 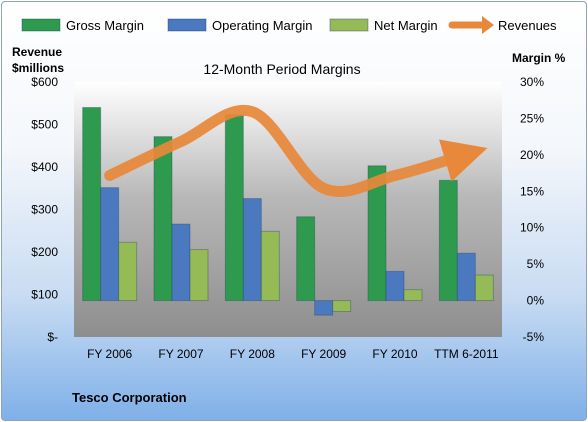 What do you see at coordinates (466, 354) in the screenshot?
I see `x-tick-label: TTM 6-2011` at bounding box center [466, 354].